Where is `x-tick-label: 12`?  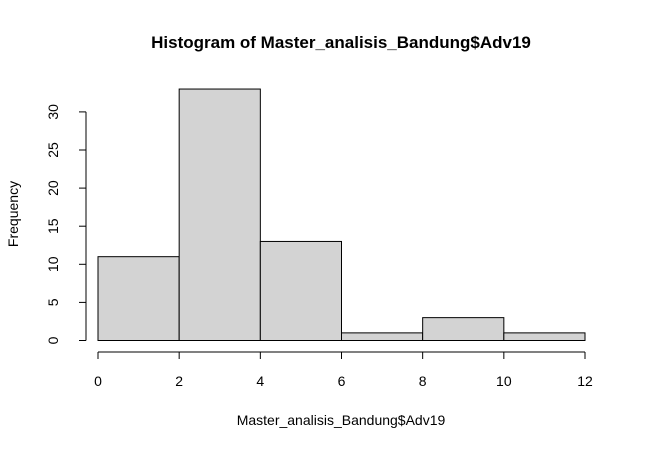
x-tick-label: 12 is located at coordinates (585, 381).